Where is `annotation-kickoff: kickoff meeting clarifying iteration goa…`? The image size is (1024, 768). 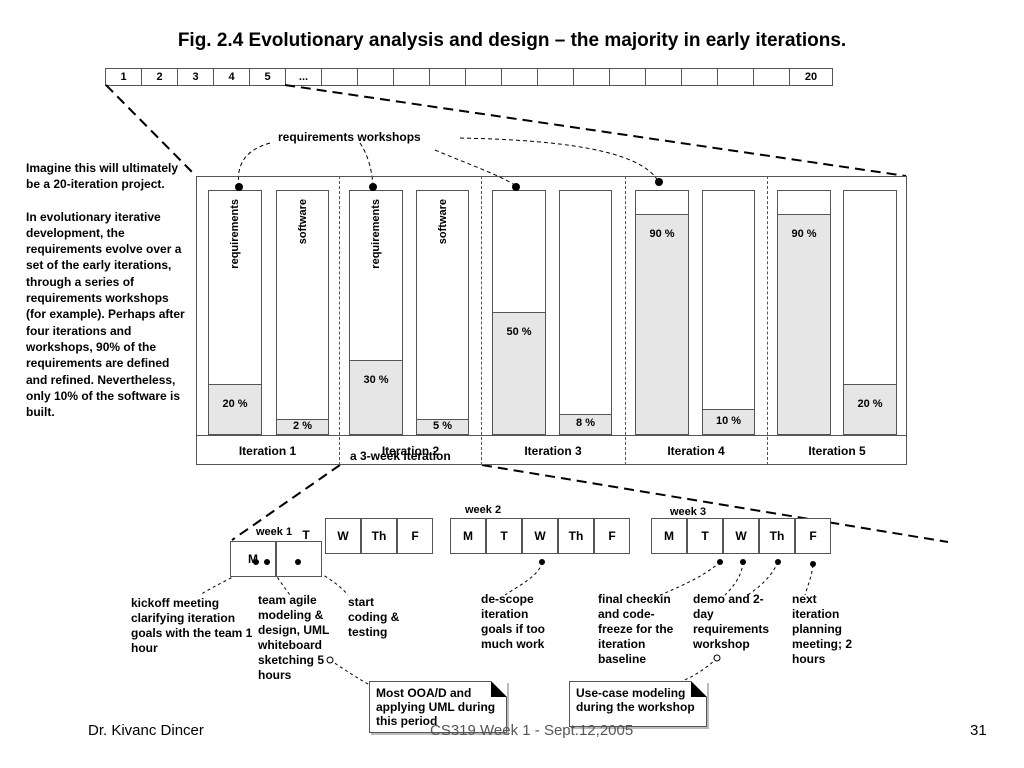 annotation-kickoff: kickoff meeting clarifying iteration goa… is located at coordinates (192, 625).